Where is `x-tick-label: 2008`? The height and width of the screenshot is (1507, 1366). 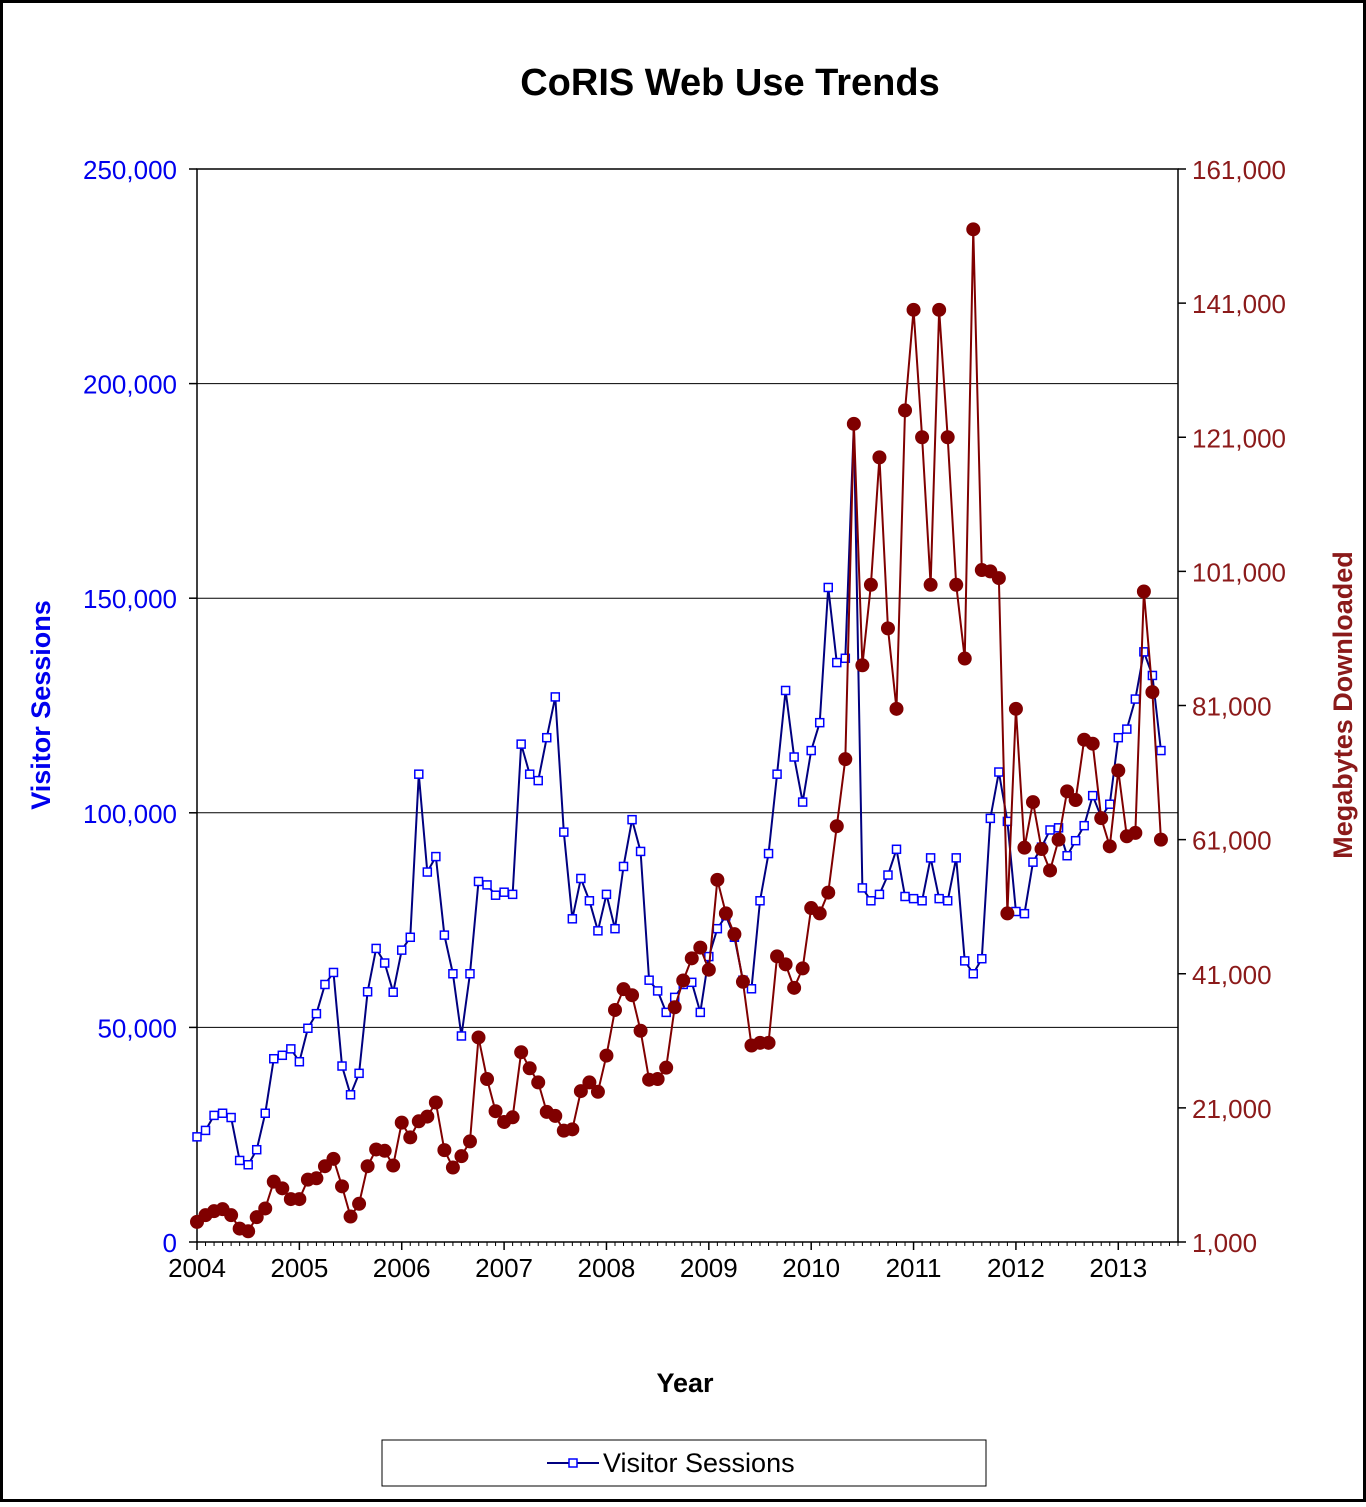 x-tick-label: 2008 is located at coordinates (607, 1268).